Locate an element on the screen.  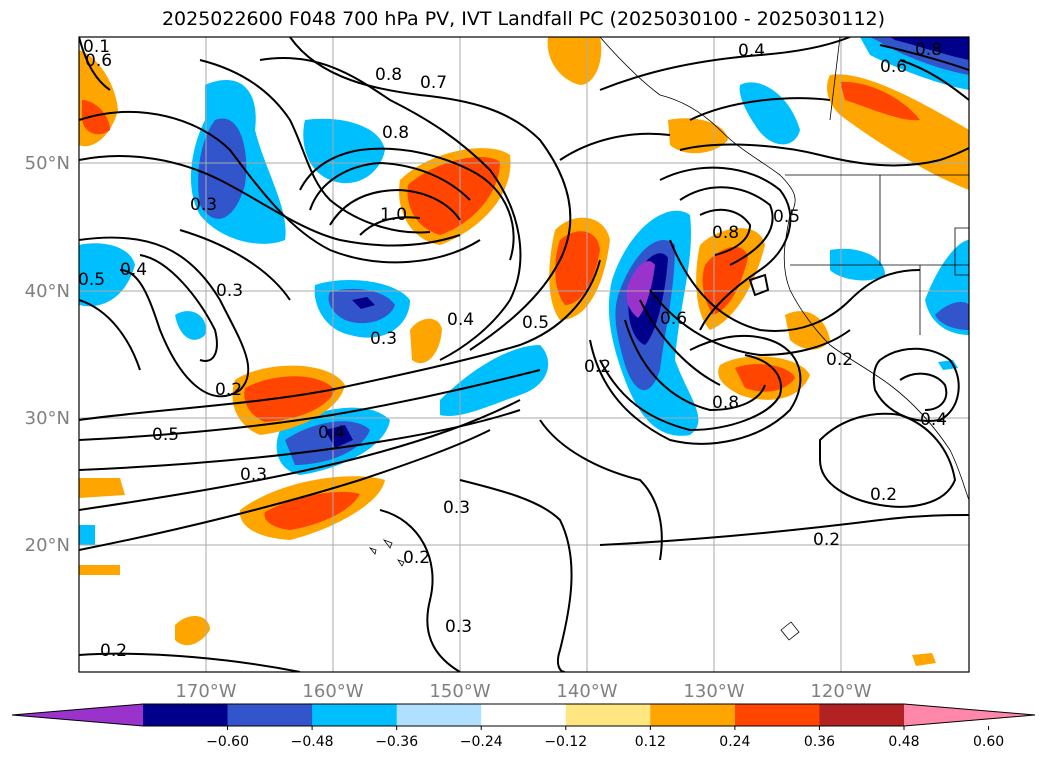
colorbar-tick-label: 0.48 is located at coordinates (903, 742).